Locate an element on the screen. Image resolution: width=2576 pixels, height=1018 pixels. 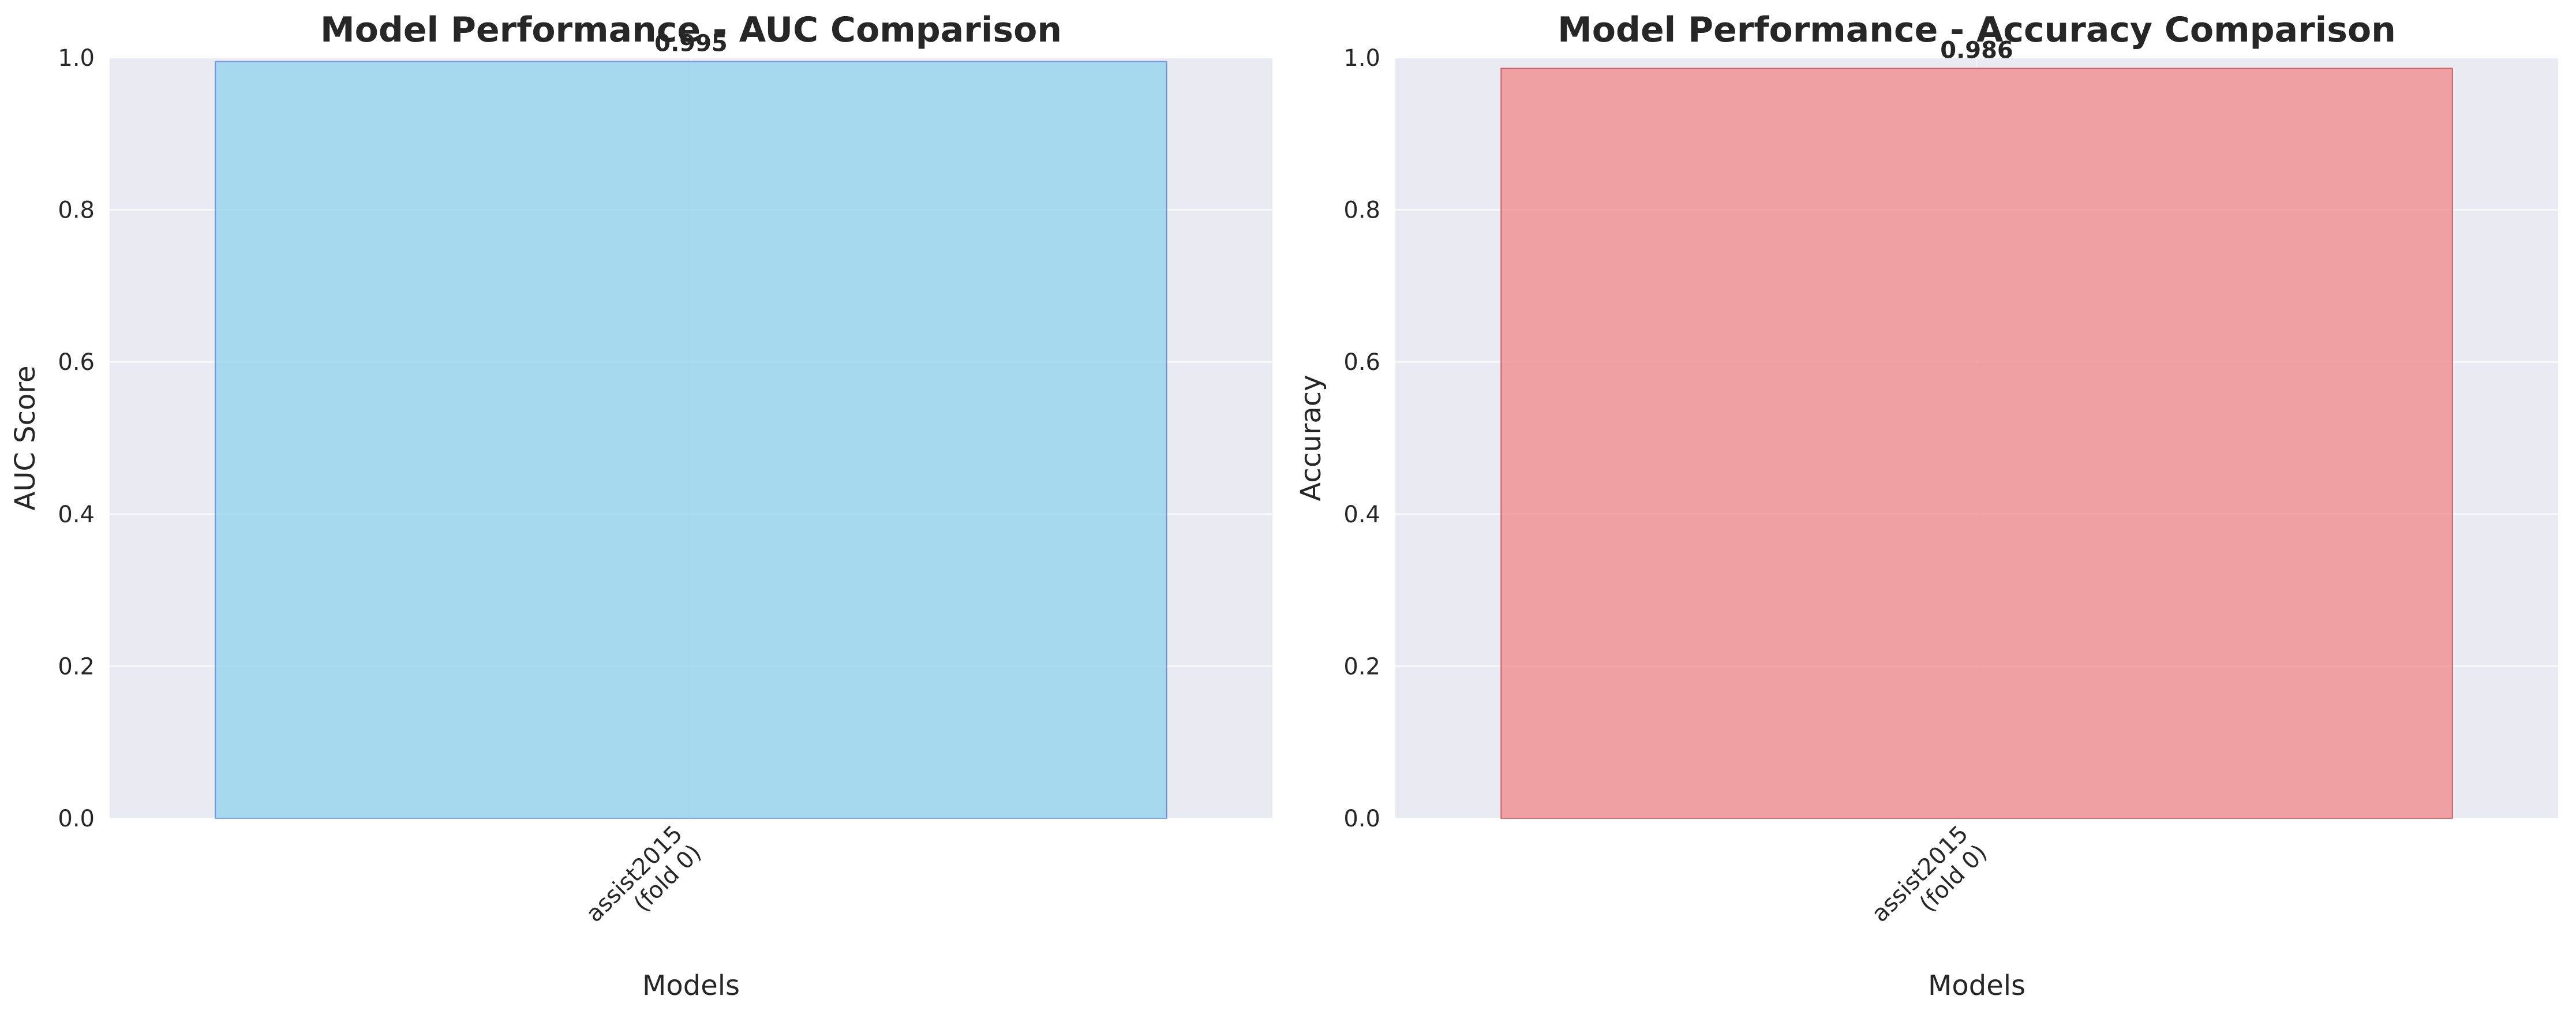
auc-y-axis-label: AUC Score is located at coordinates (25, 437).